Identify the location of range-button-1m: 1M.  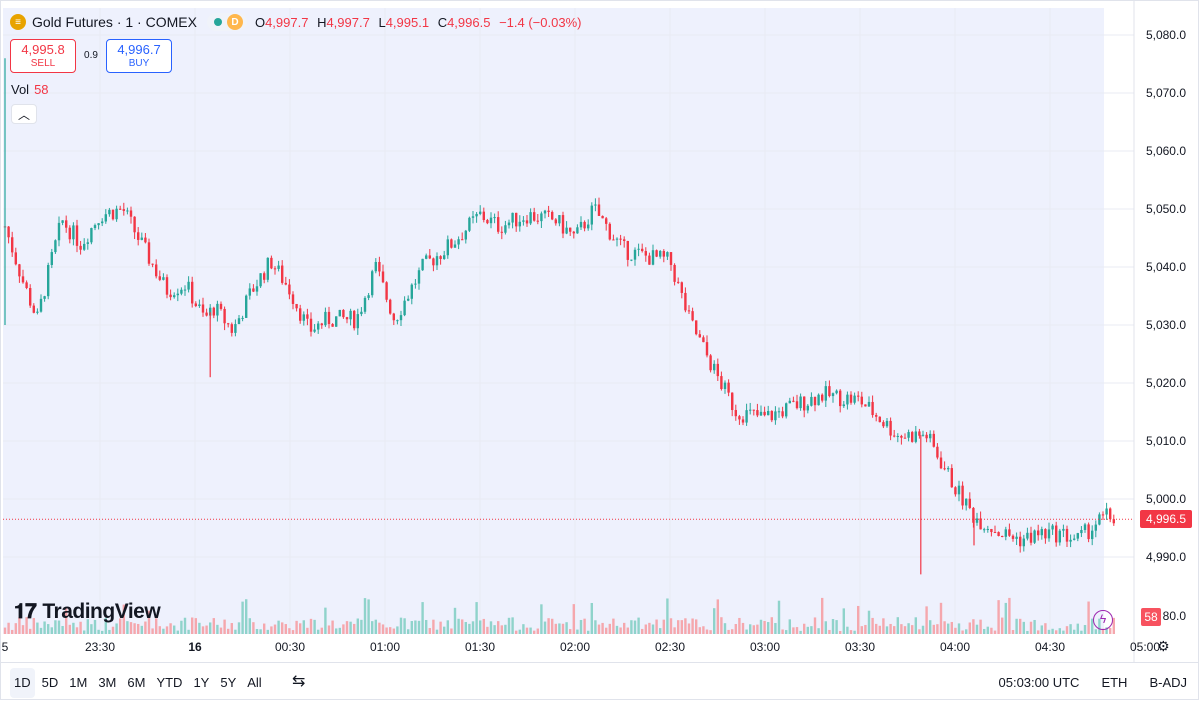
(78, 682).